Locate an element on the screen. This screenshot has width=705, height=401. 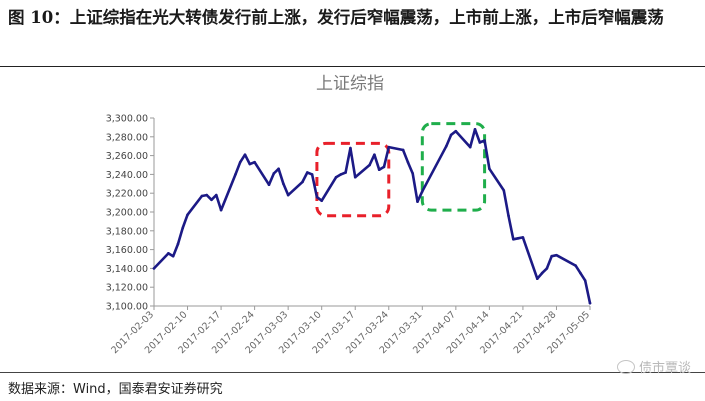
y-tick-label: 3,140.00 is located at coordinates (127, 269).